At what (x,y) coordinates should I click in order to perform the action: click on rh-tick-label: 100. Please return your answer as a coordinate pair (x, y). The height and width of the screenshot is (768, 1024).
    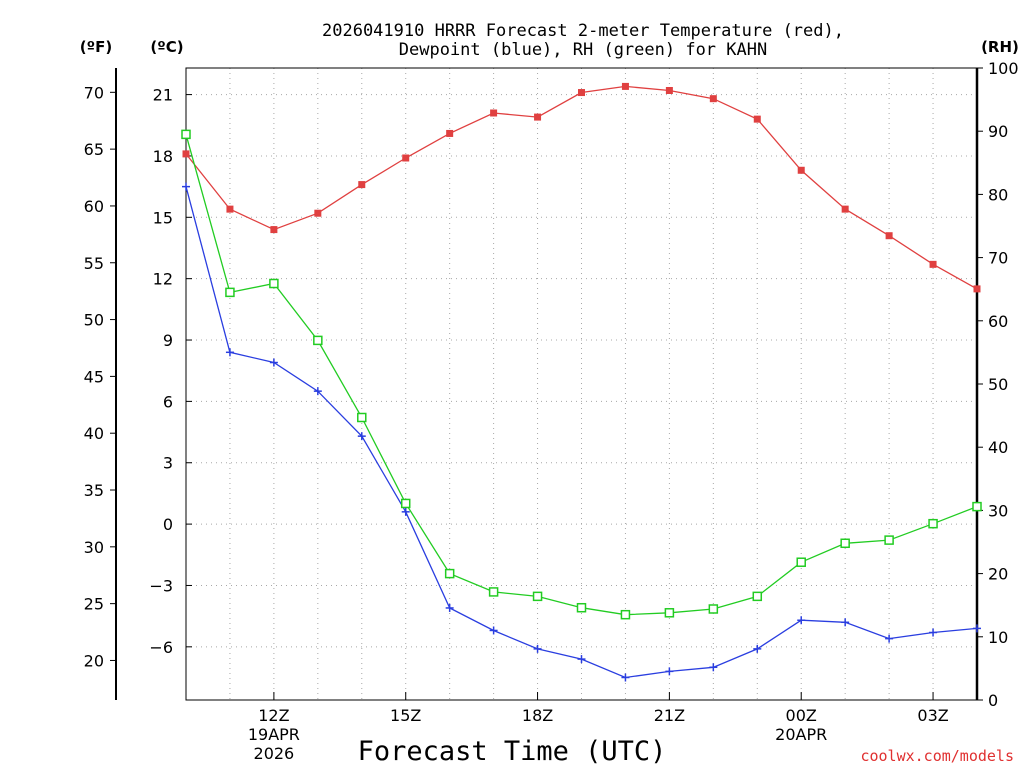
    Looking at the image, I should click on (1003, 68).